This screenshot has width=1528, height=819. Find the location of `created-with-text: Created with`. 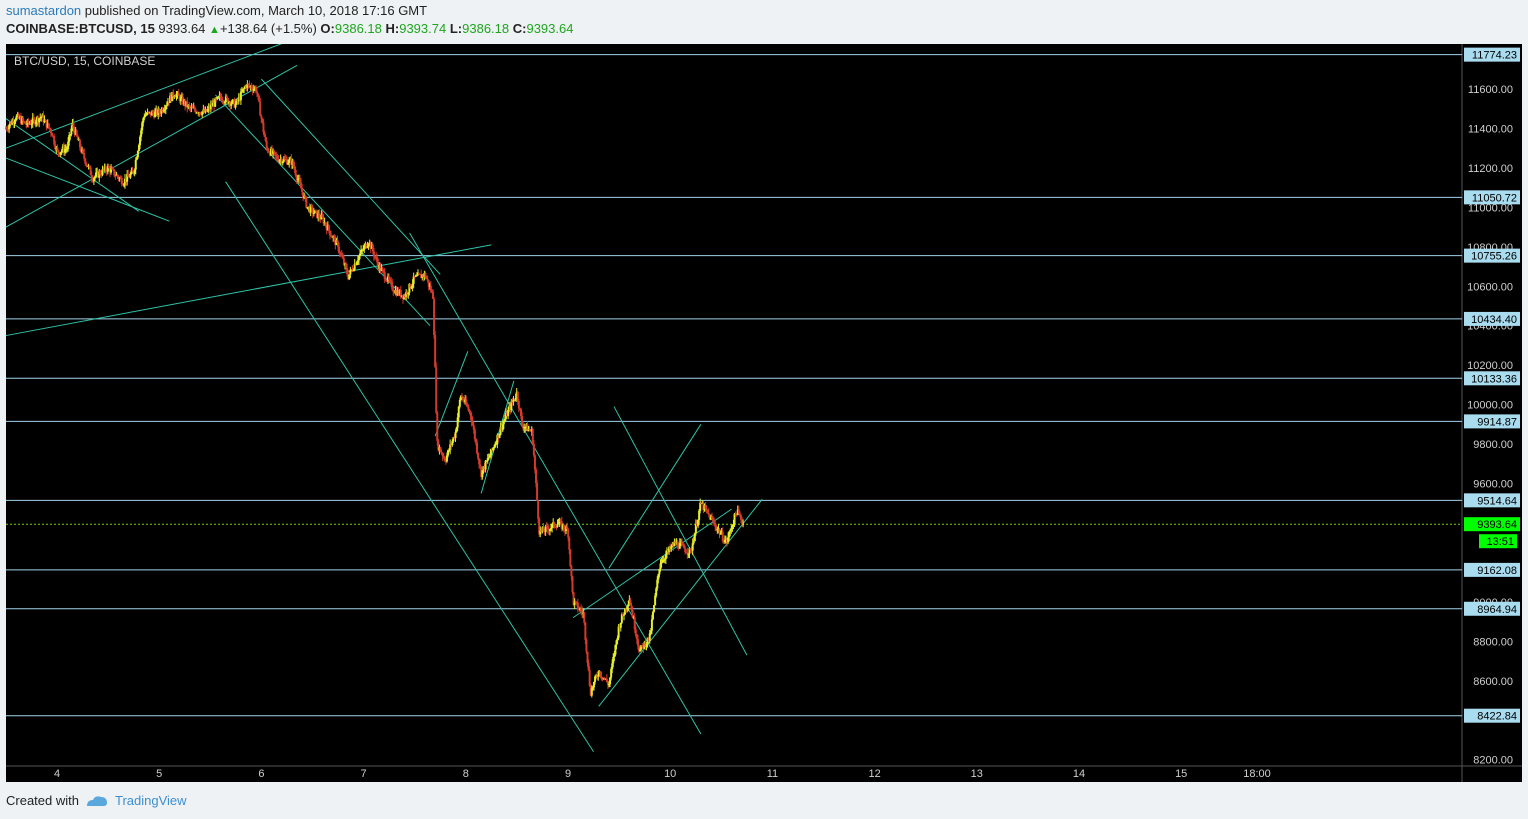

created-with-text: Created with is located at coordinates (42, 800).